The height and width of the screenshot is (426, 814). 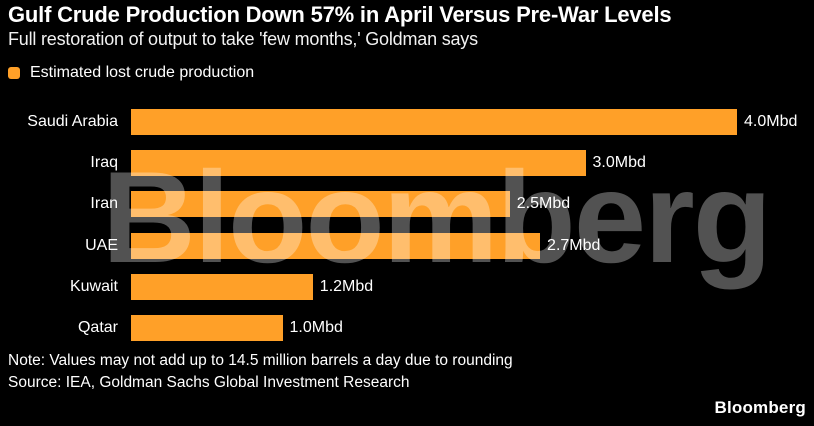 I want to click on category-label: Kuwait, so click(x=93, y=286).